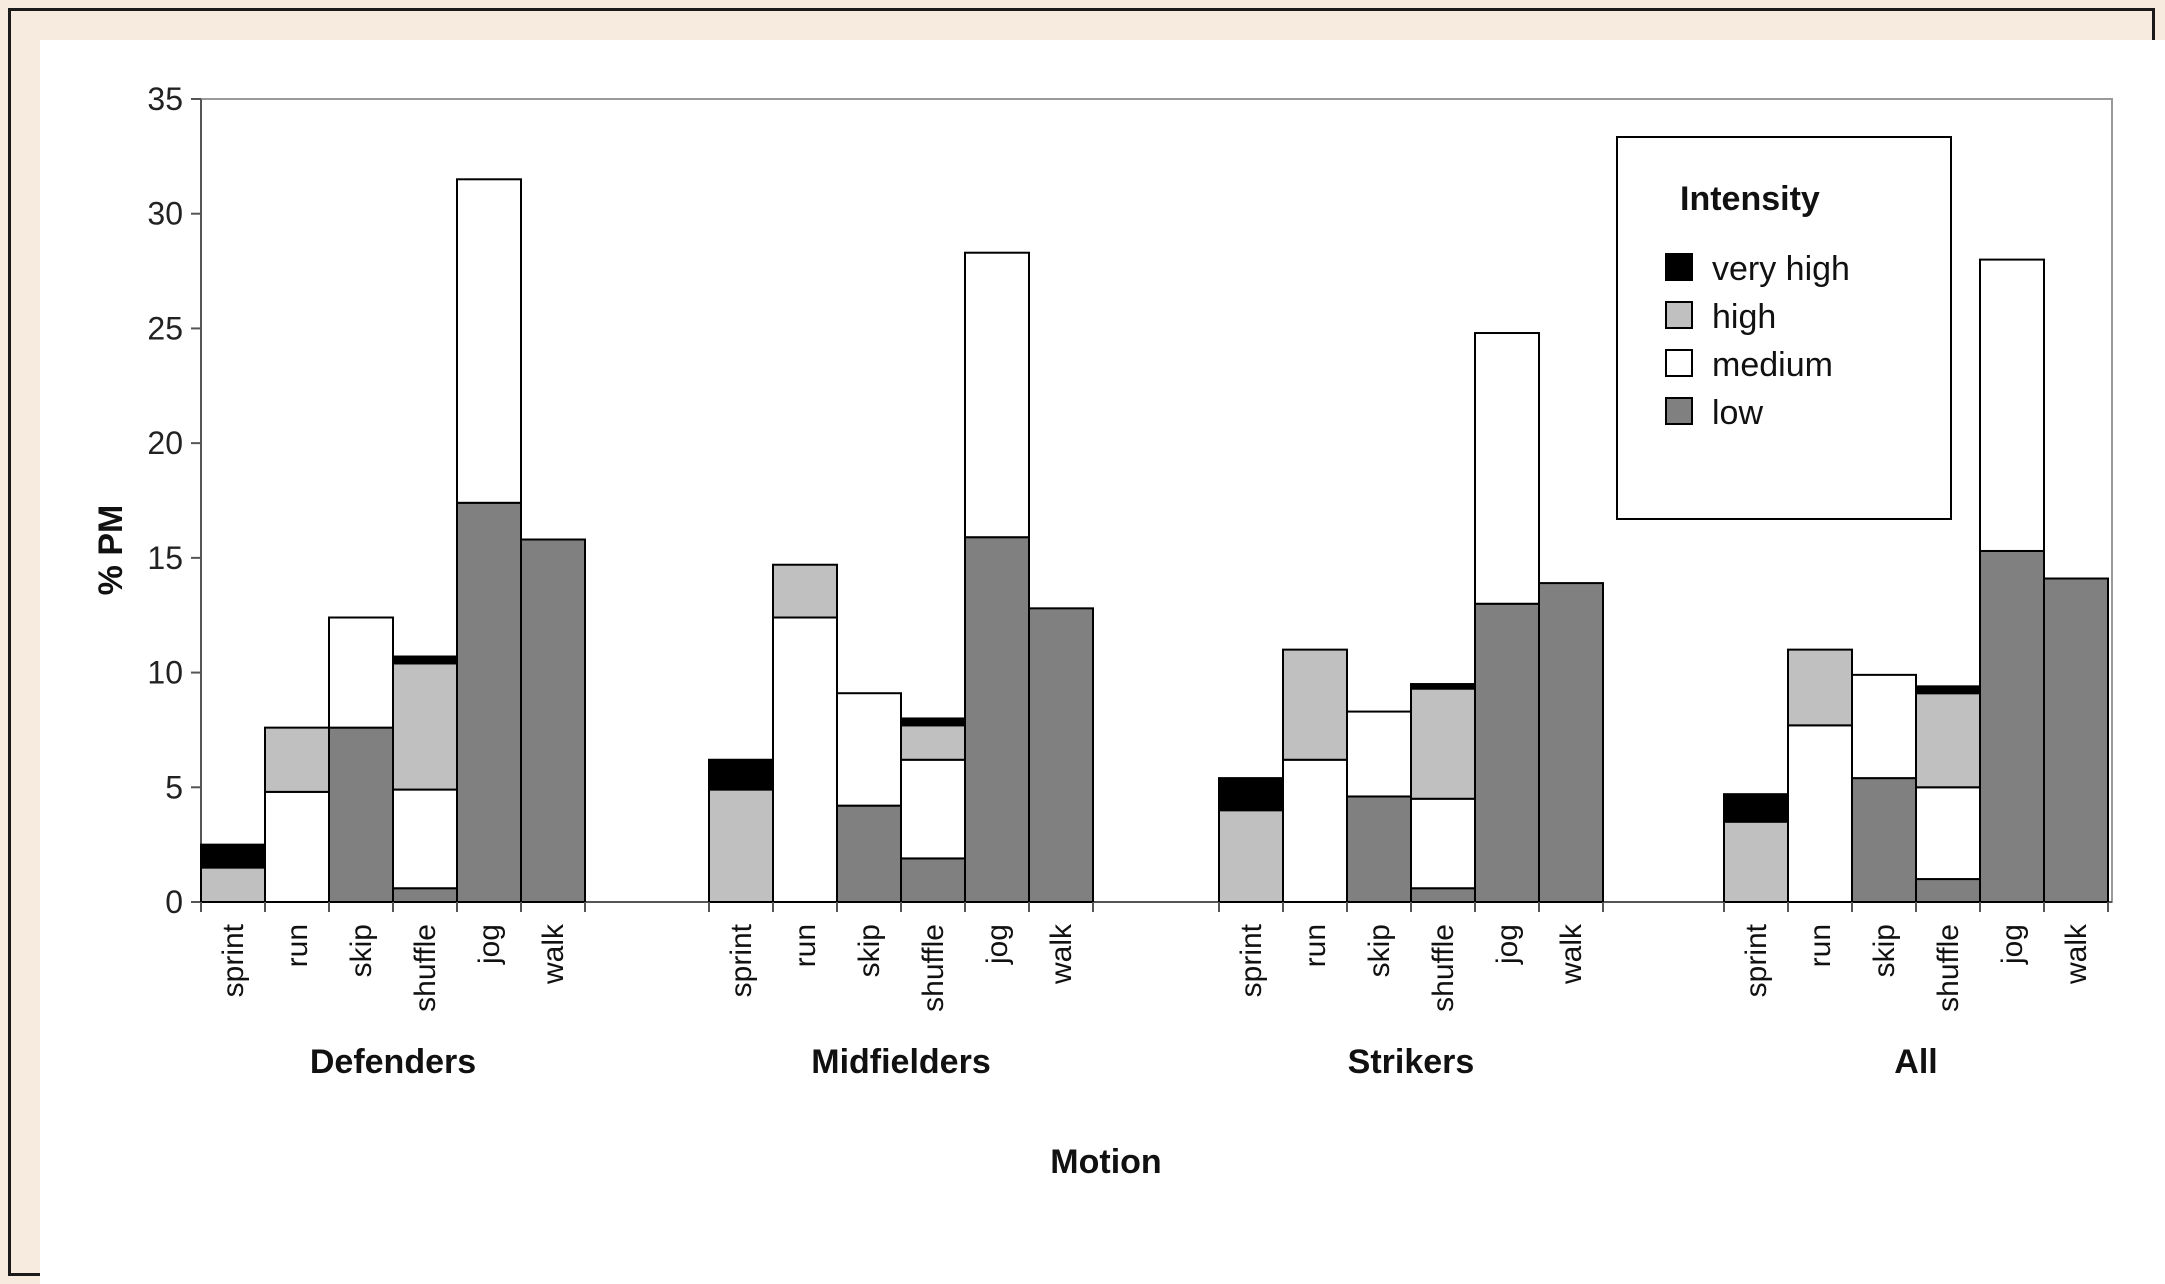 The height and width of the screenshot is (1284, 2165). I want to click on y-tick-label: 35, so click(165, 99).